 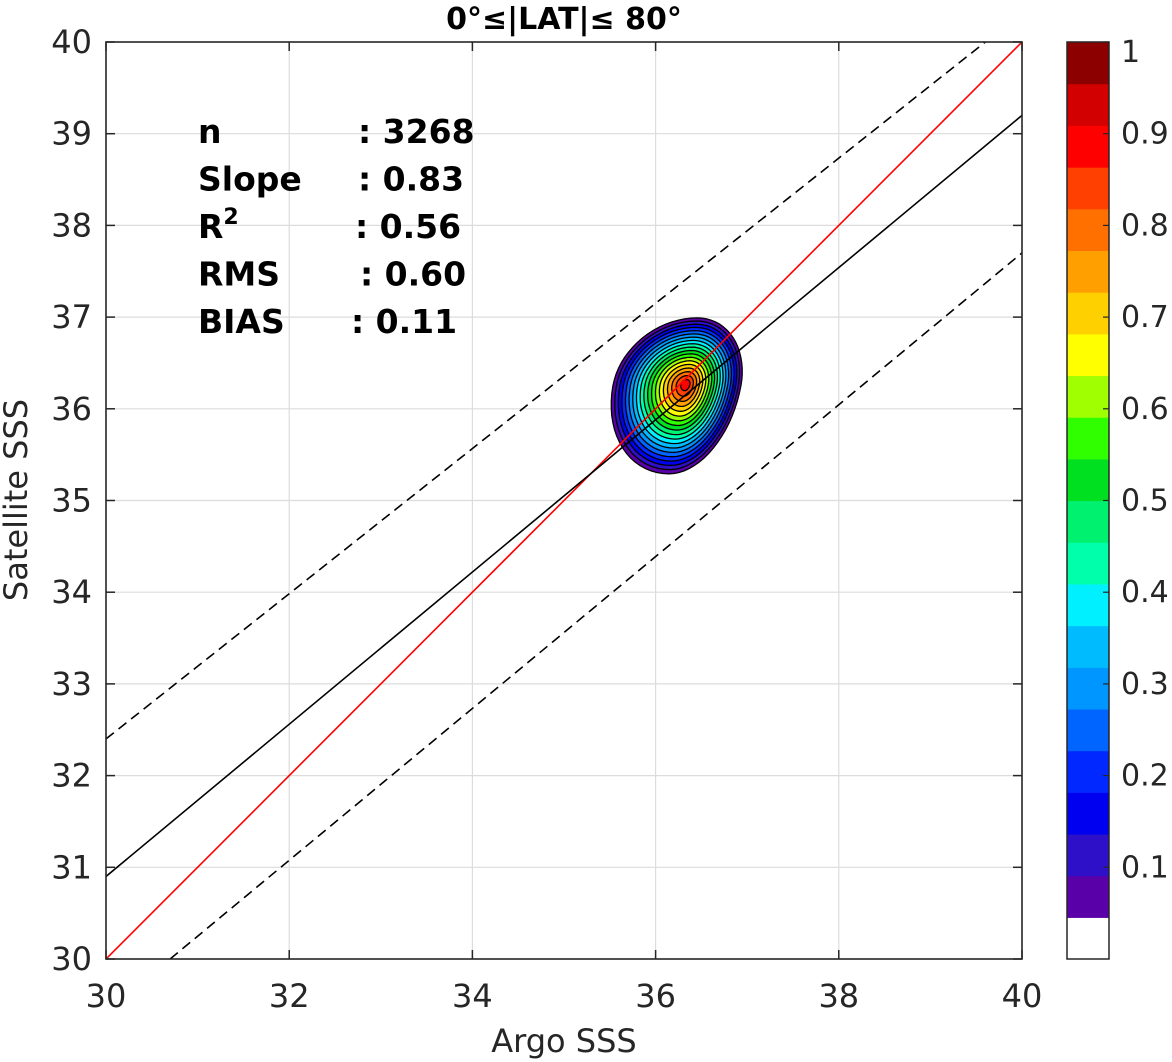 I want to click on chart-title: 0°≤|LAT|≤ 80°, so click(x=564, y=19).